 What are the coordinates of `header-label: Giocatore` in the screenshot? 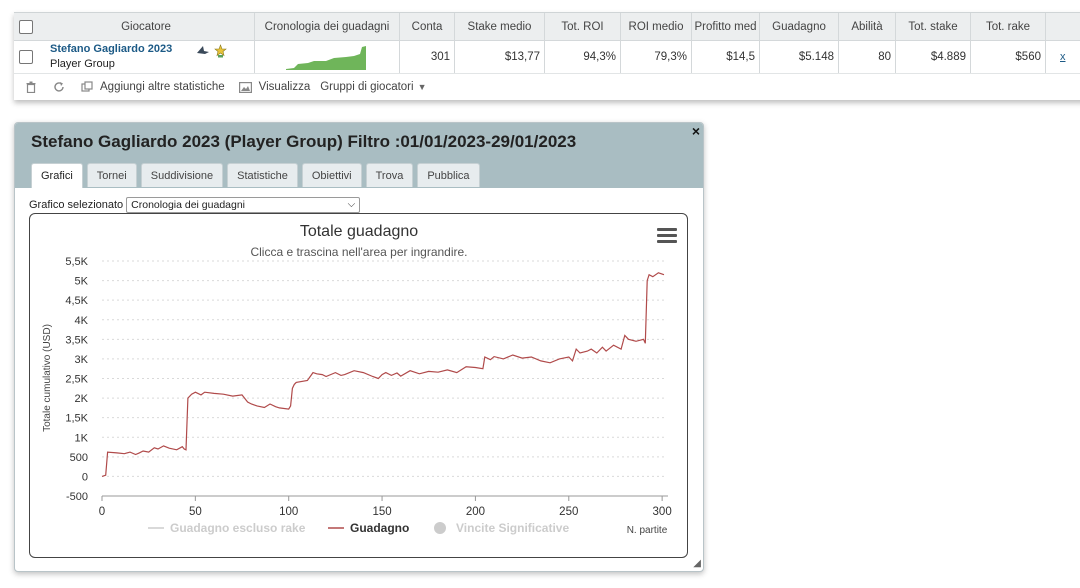 It's located at (146, 26).